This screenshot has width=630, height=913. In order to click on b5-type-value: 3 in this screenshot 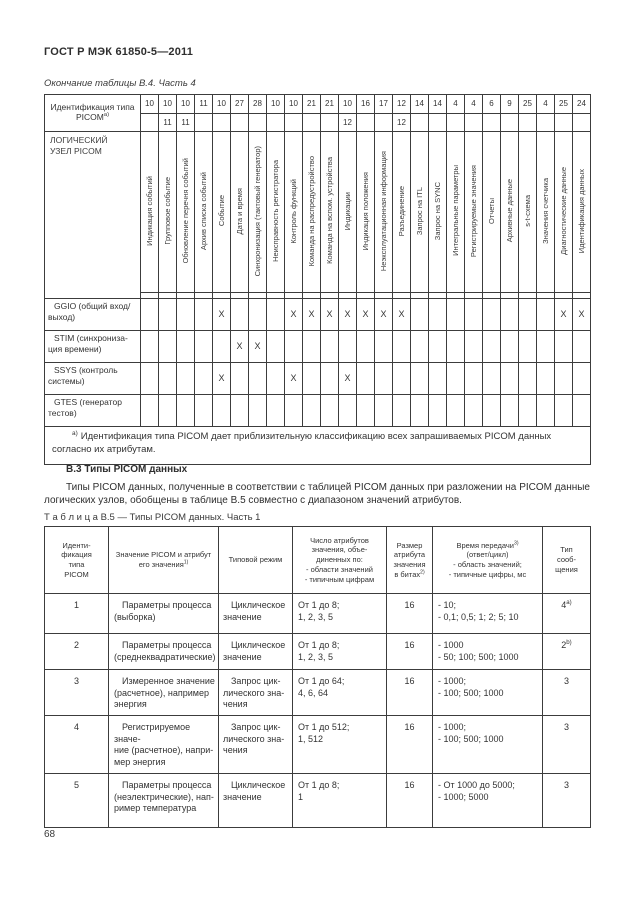, I will do `click(566, 681)`.